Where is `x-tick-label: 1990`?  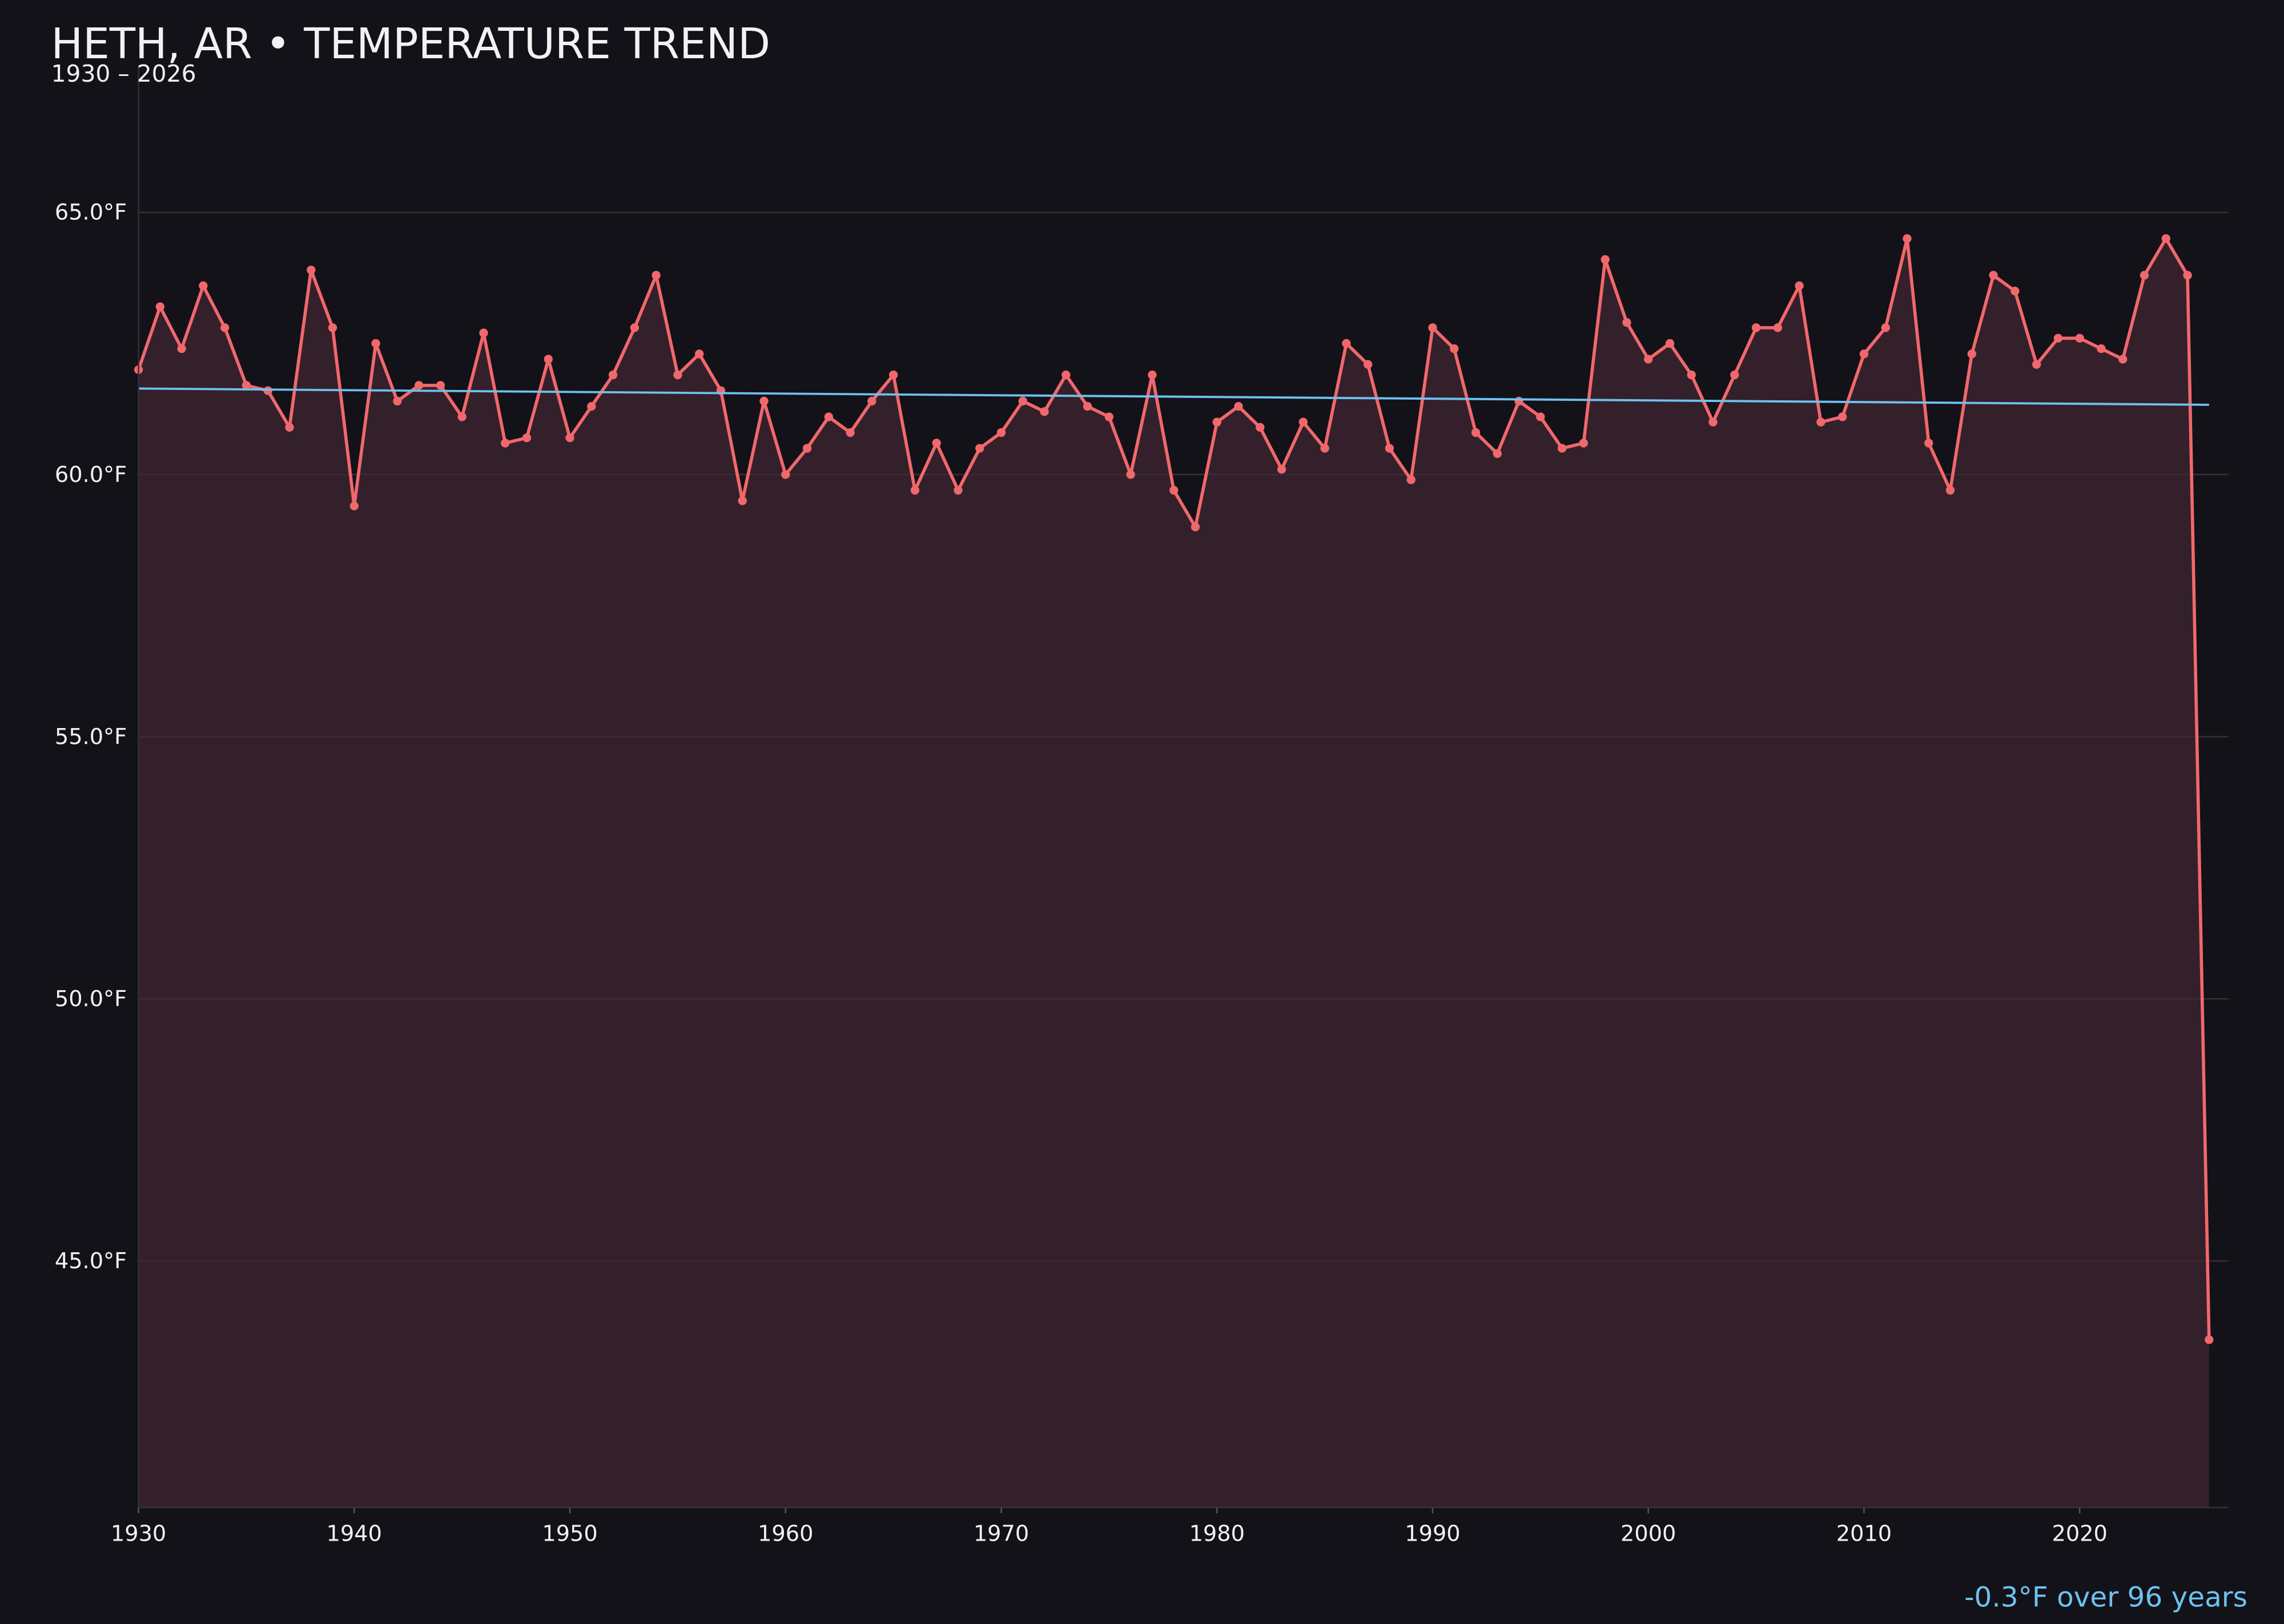
x-tick-label: 1990 is located at coordinates (1432, 1534).